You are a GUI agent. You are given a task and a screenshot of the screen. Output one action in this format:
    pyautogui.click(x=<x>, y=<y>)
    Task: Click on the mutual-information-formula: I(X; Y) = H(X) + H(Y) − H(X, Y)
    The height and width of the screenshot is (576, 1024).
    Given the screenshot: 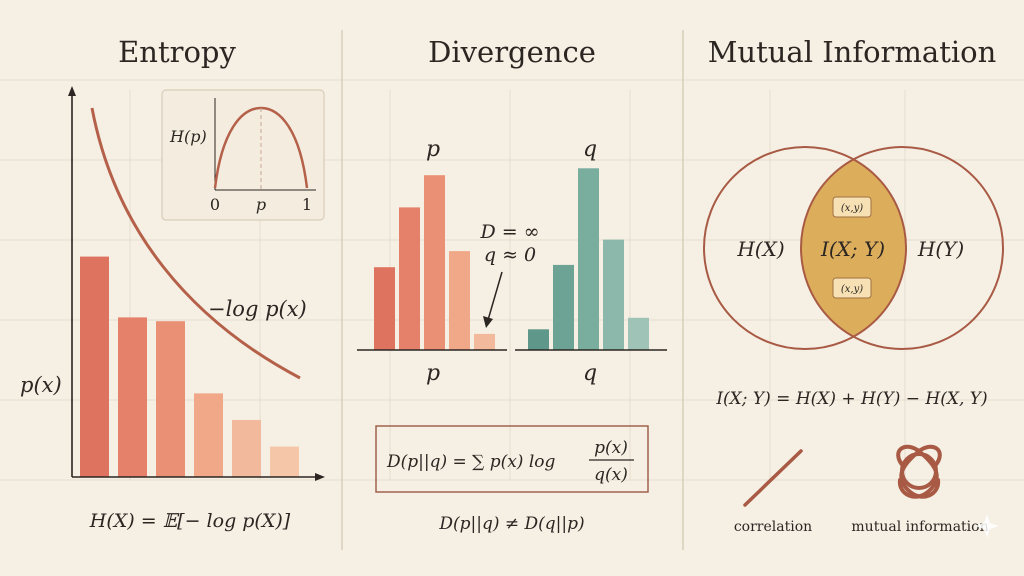 What is the action you would take?
    pyautogui.click(x=851, y=399)
    